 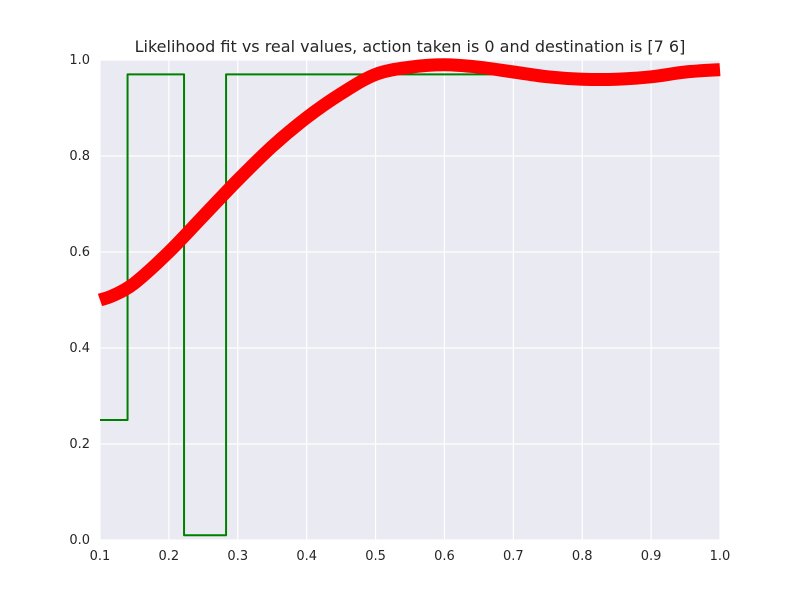 What do you see at coordinates (237, 556) in the screenshot?
I see `x-tick-label: 0.3` at bounding box center [237, 556].